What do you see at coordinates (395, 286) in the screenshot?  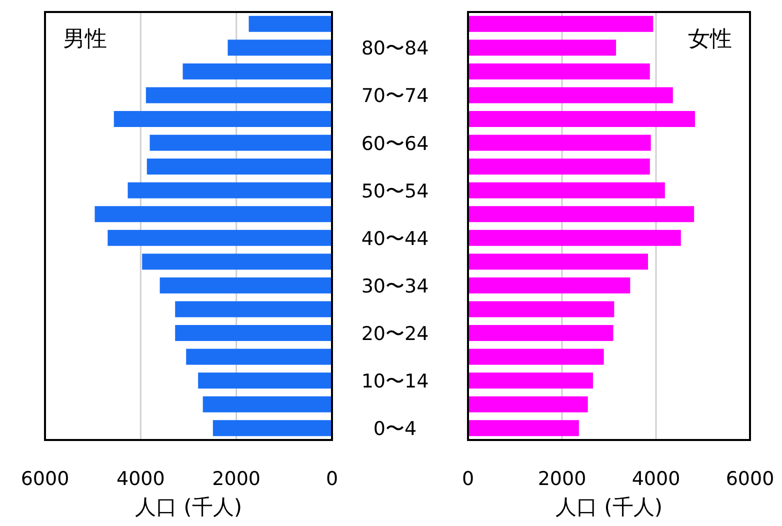 I see `y-tick-label: 30〜34` at bounding box center [395, 286].